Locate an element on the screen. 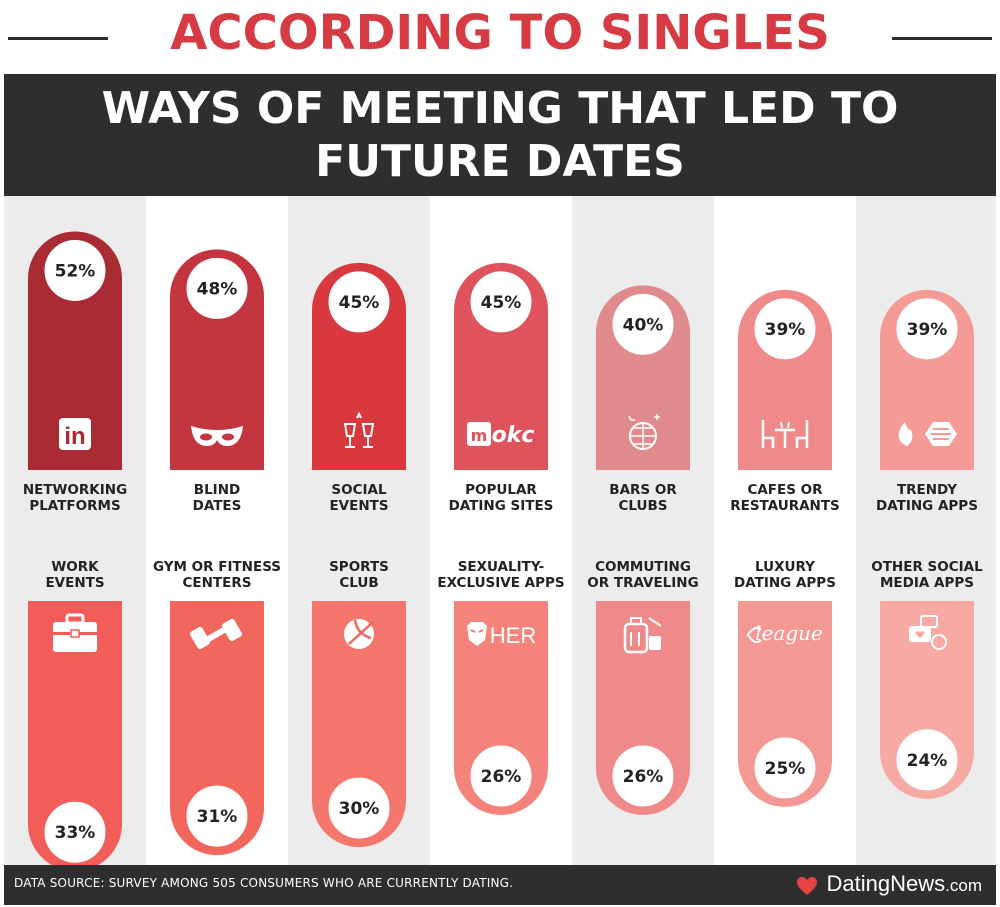 The width and height of the screenshot is (1000, 907). title-line-2: FUTURE DATES is located at coordinates (500, 161).